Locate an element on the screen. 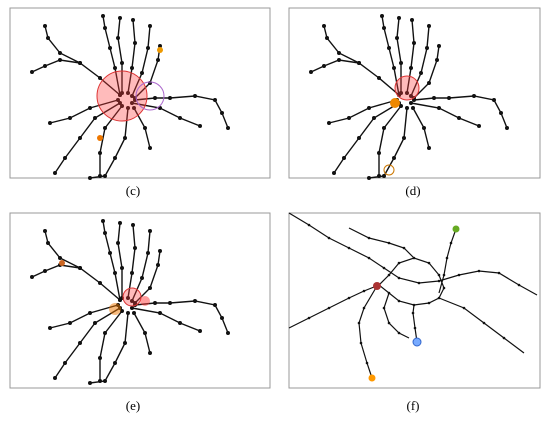 The height and width of the screenshot is (421, 550). panel-label: (c) is located at coordinates (133, 190).